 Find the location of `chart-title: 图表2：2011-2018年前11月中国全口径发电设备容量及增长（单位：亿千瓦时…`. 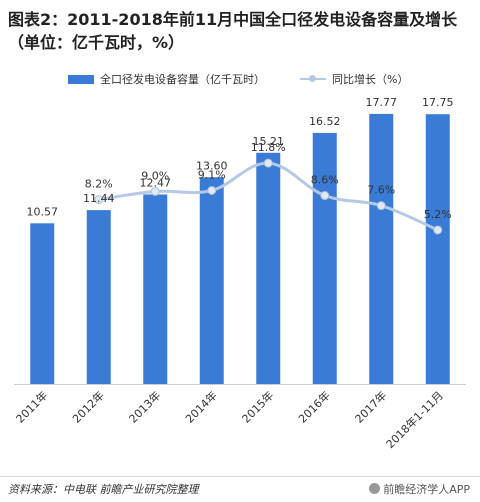

chart-title: 图表2：2011-2018年前11月中国全口径发电设备容量及增长（单位：亿千瓦时… is located at coordinates (233, 31).